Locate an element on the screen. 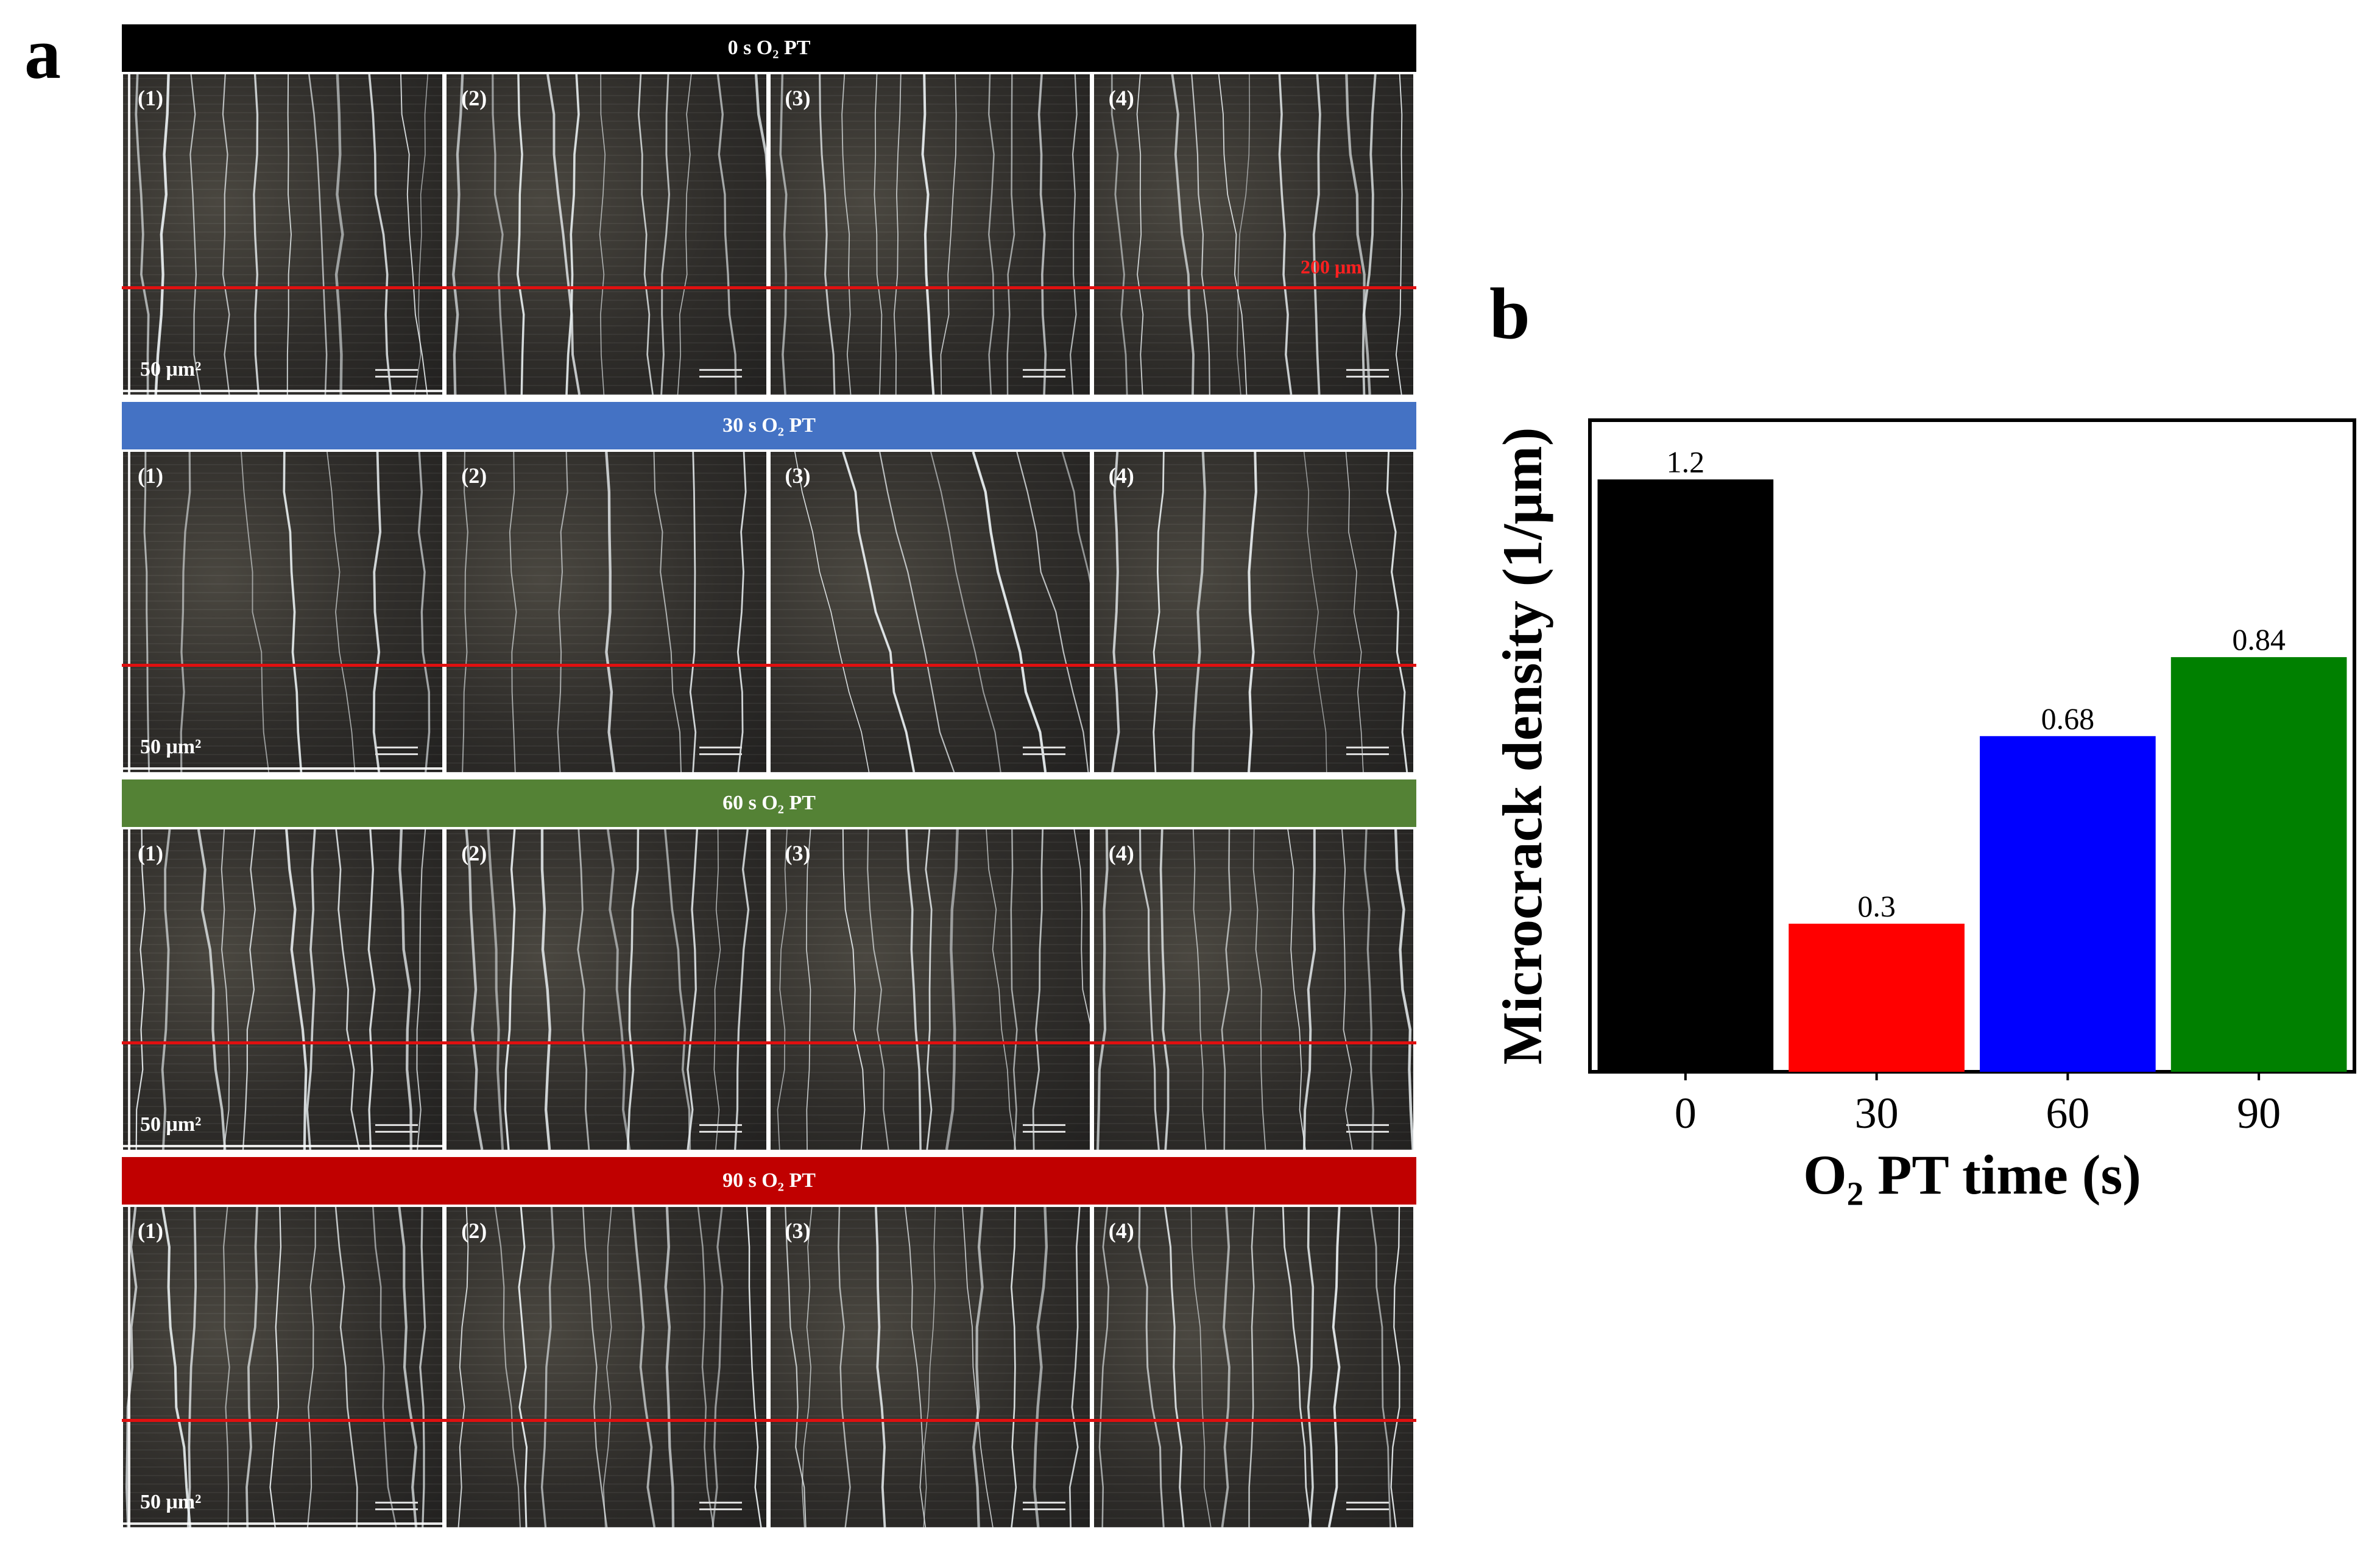 The image size is (2380, 1548). group-header: 0 s O₂ PT is located at coordinates (769, 48).